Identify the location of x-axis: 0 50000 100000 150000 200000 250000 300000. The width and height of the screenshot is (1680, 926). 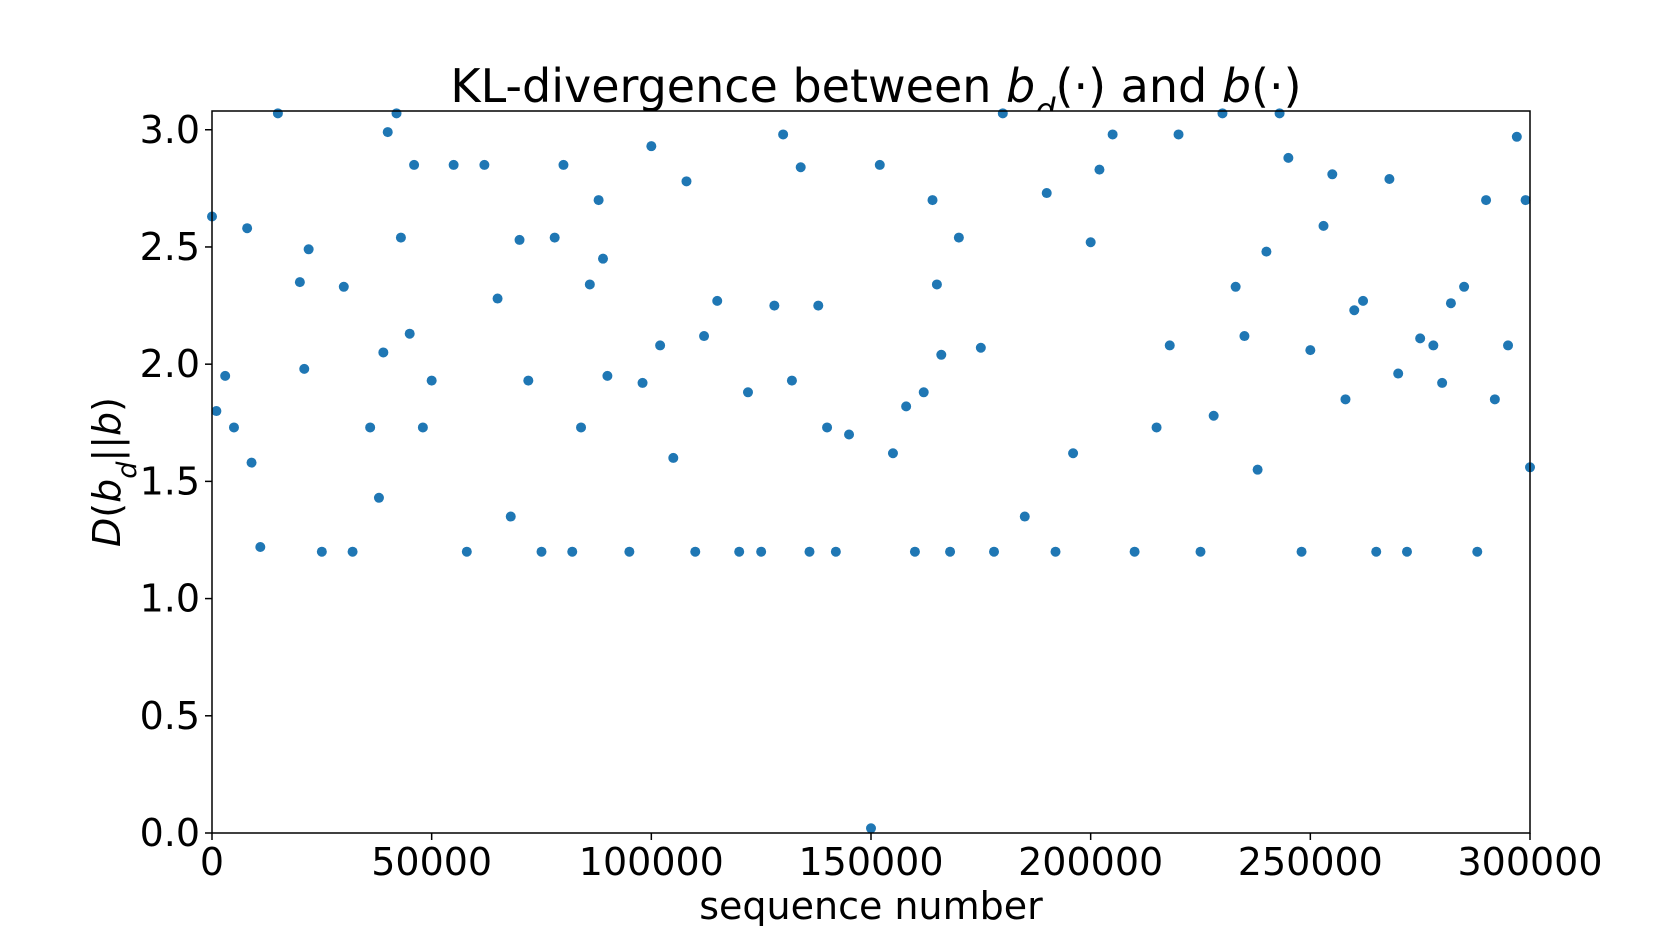
(901, 858).